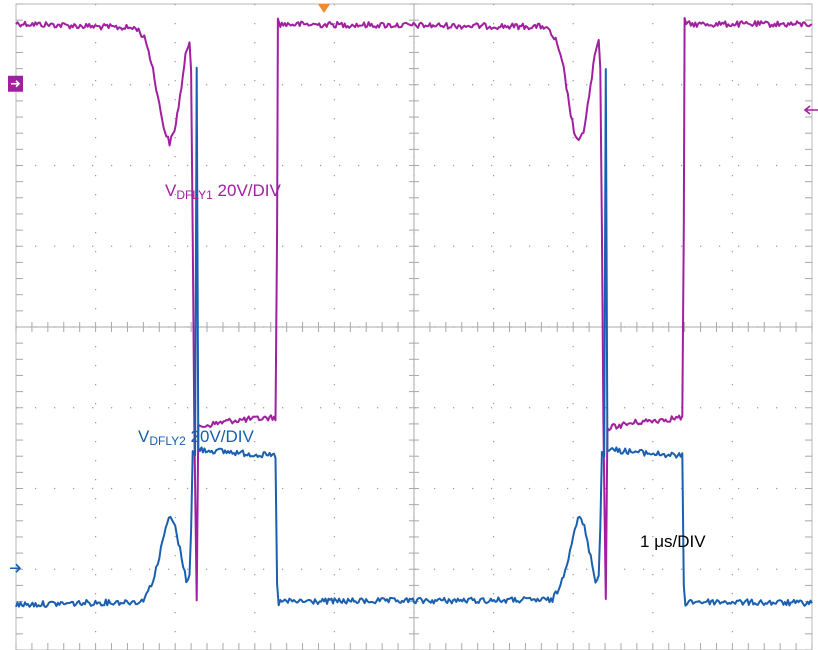 This screenshot has width=818, height=650. What do you see at coordinates (194, 195) in the screenshot?
I see `dfly1-label-sub: DFLY1` at bounding box center [194, 195].